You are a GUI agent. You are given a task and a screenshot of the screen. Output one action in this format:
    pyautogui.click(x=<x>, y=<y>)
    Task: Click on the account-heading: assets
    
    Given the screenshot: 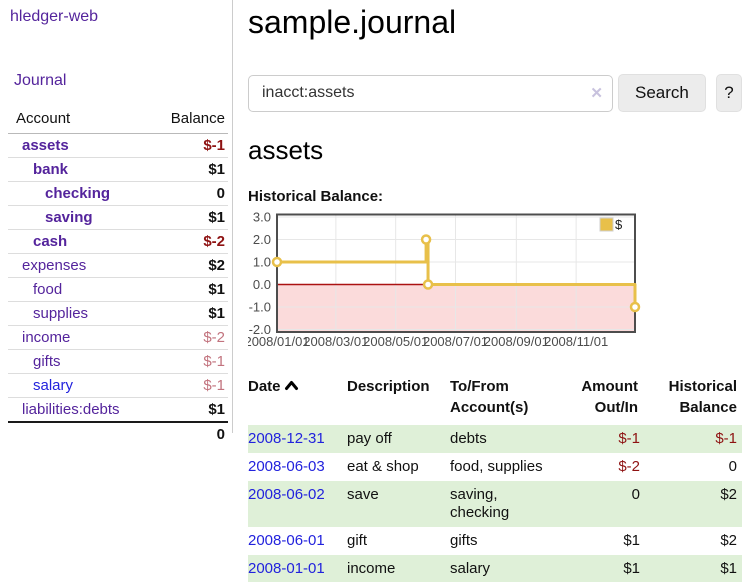 What is the action you would take?
    pyautogui.click(x=286, y=150)
    